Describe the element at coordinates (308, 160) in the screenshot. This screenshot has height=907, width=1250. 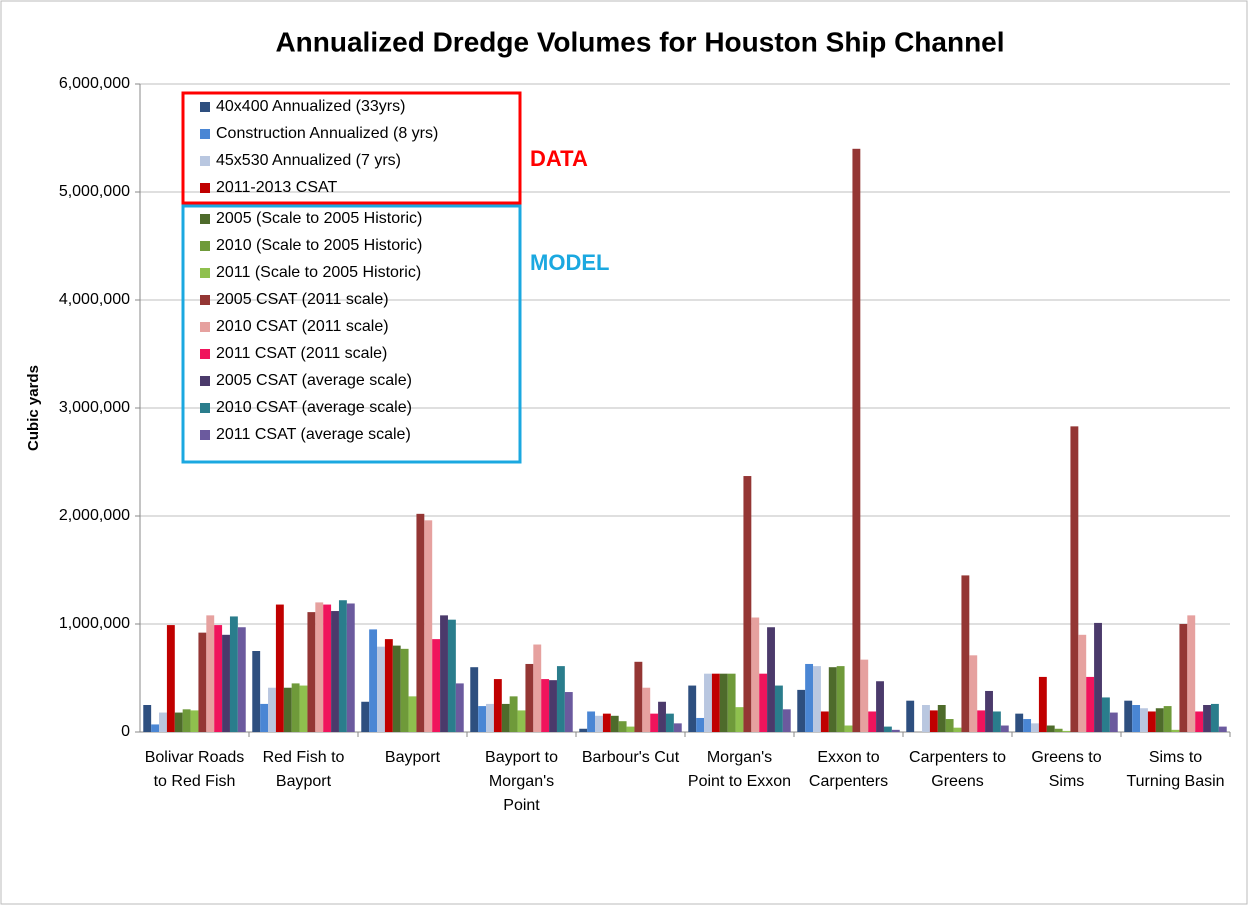
I see `legend-label: 45x530 Annualized (7 yrs)` at that location.